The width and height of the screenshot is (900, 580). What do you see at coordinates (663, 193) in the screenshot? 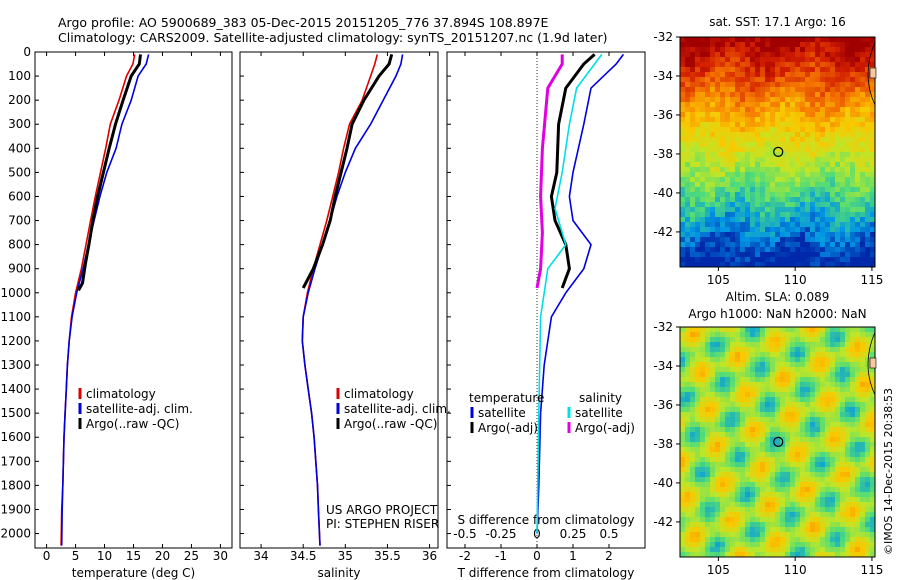
I see `sst_map-ytick-label: -40` at bounding box center [663, 193].